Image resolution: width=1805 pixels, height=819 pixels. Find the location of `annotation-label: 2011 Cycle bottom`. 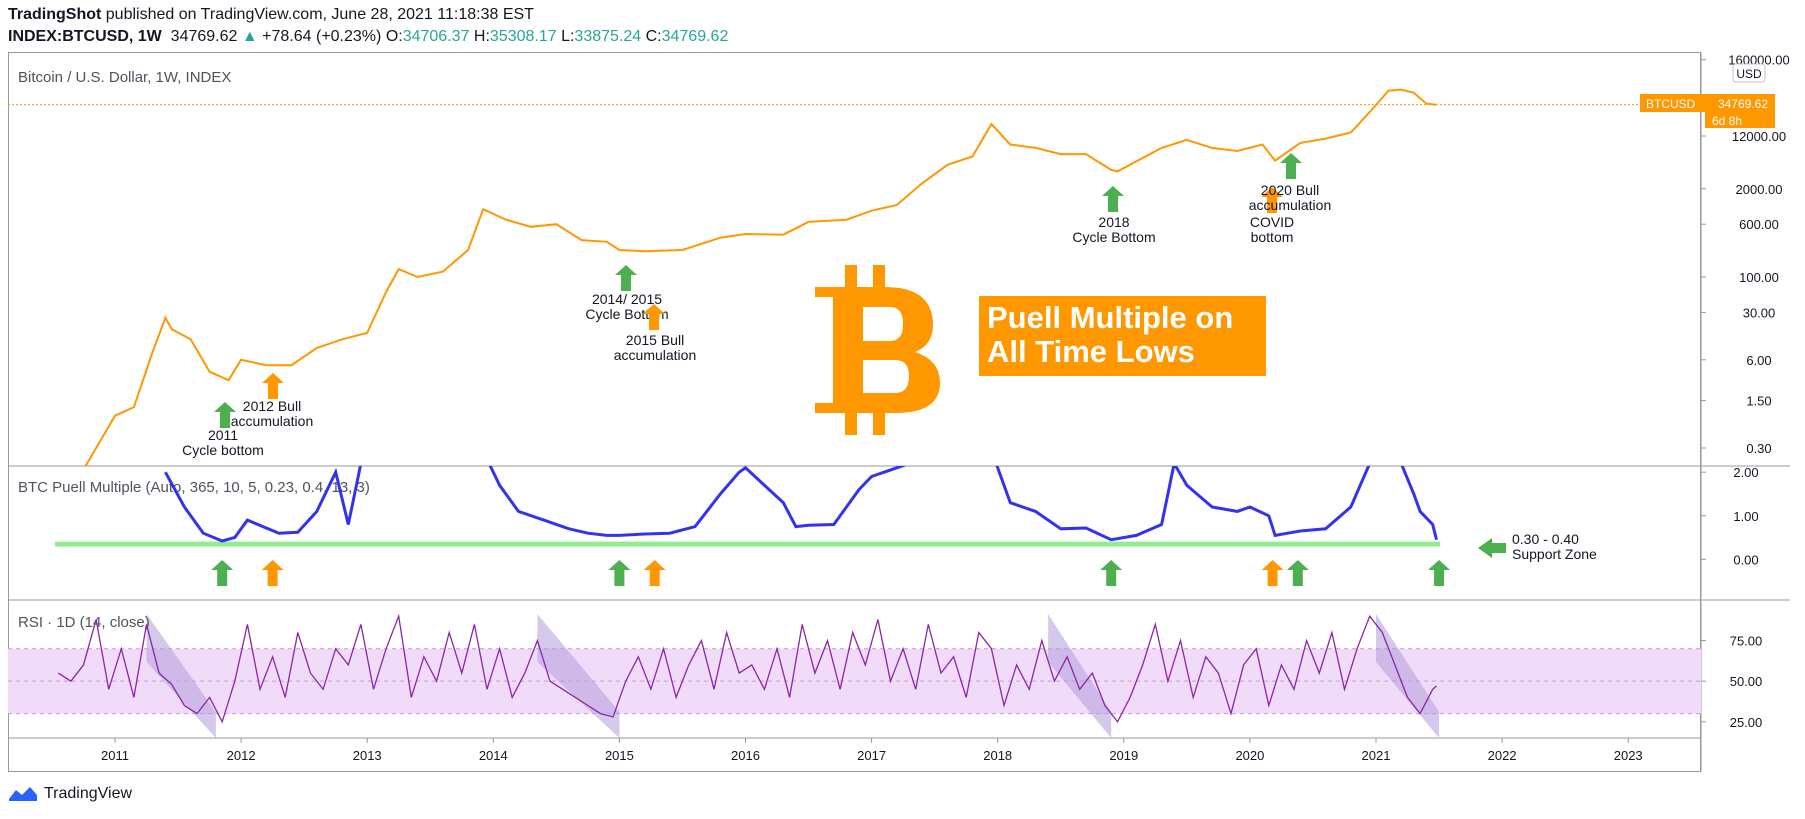

annotation-label: 2011 Cycle bottom is located at coordinates (223, 442).